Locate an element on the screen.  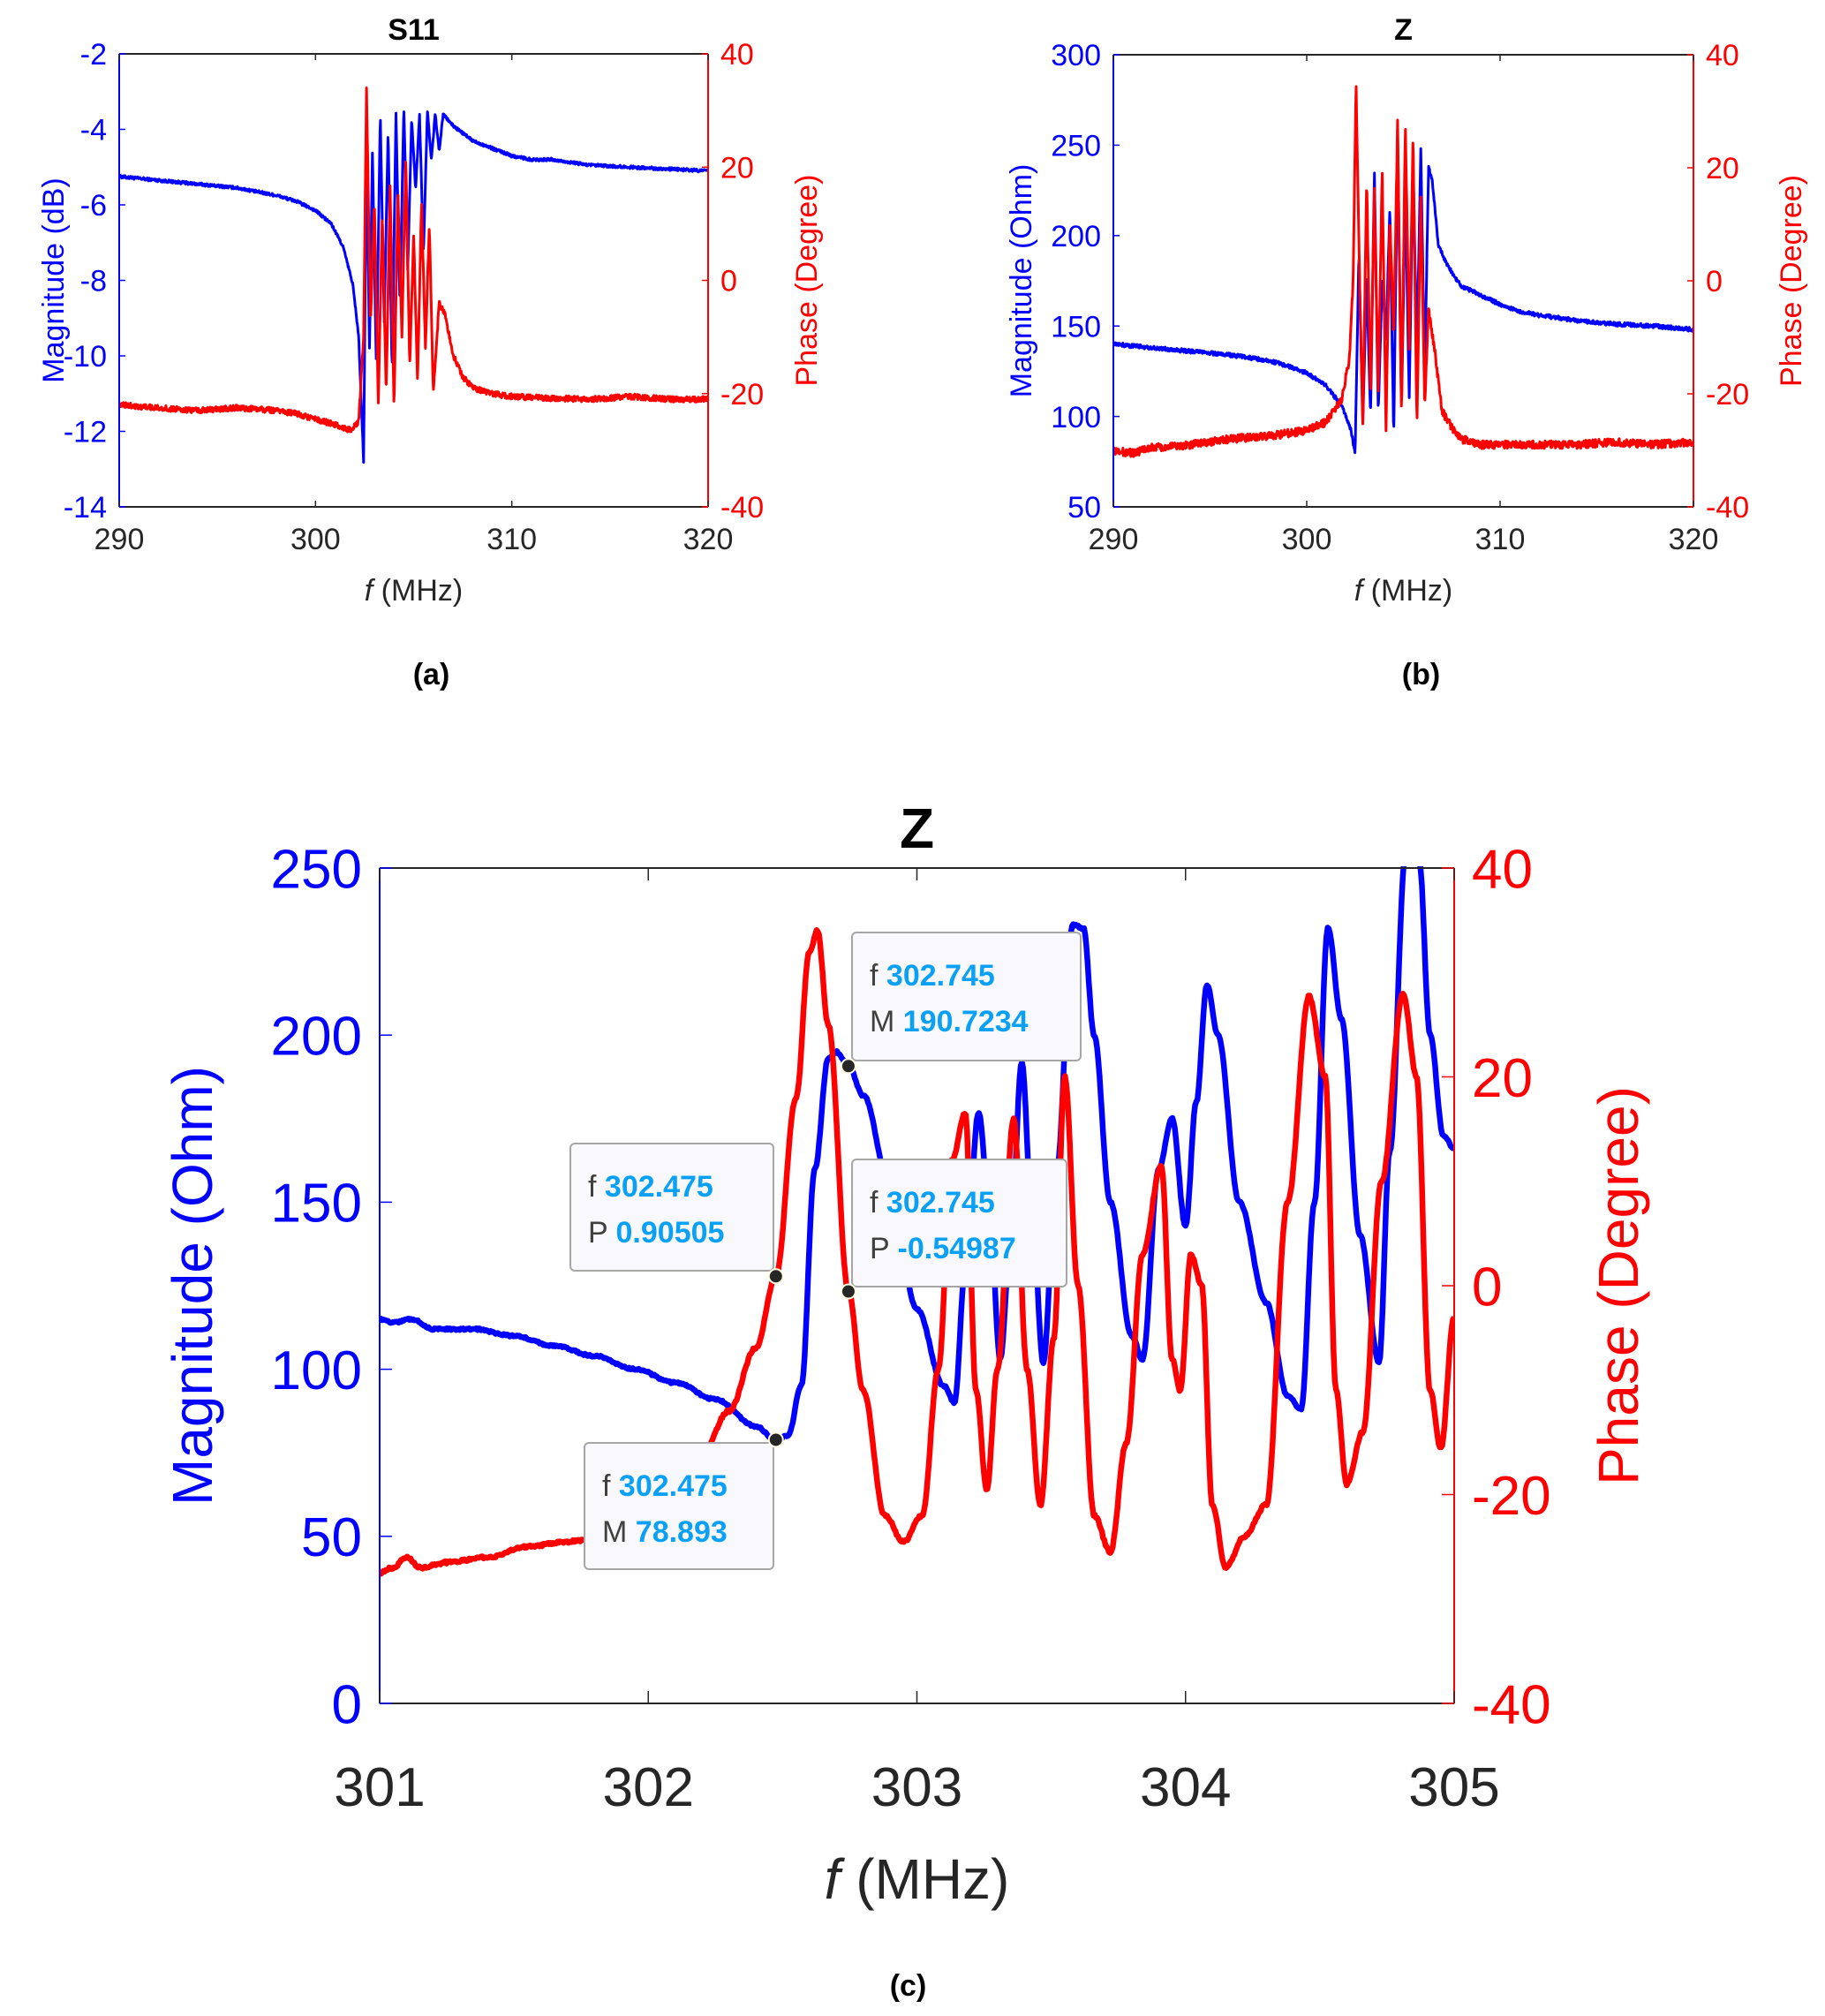
series-line-magnitude is located at coordinates (414, 287).